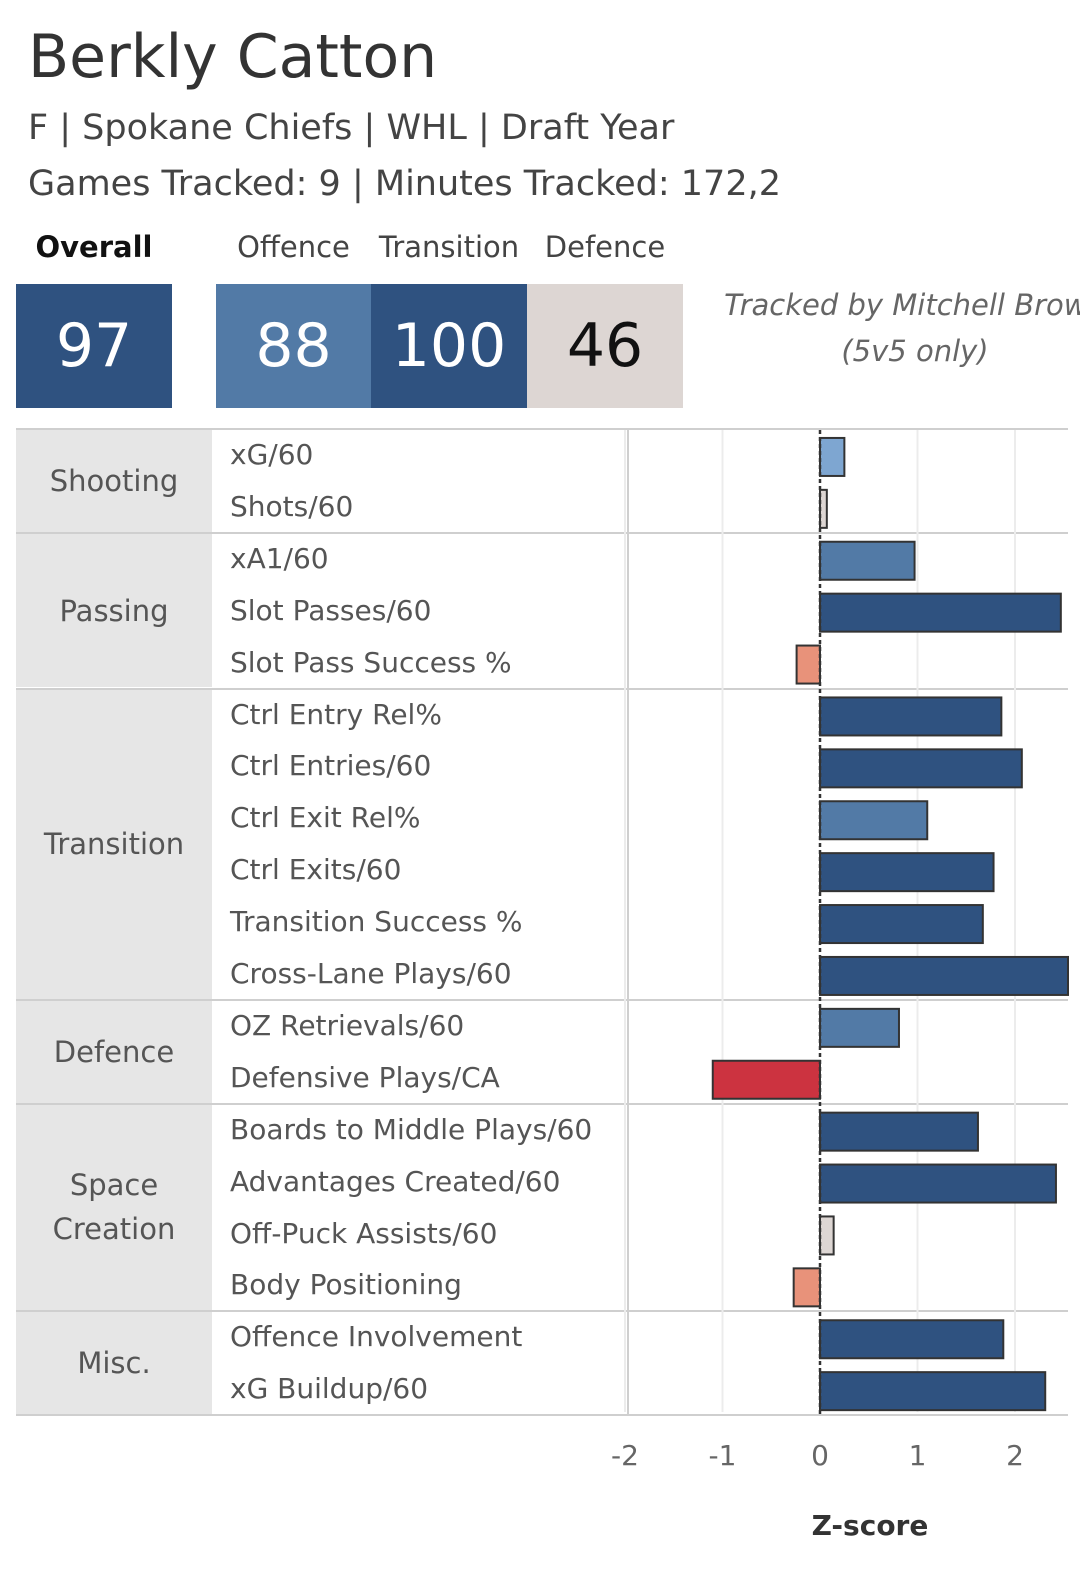 Image resolution: width=1080 pixels, height=1586 pixels. What do you see at coordinates (1015, 1455) in the screenshot?
I see `x-tick-label: 2` at bounding box center [1015, 1455].